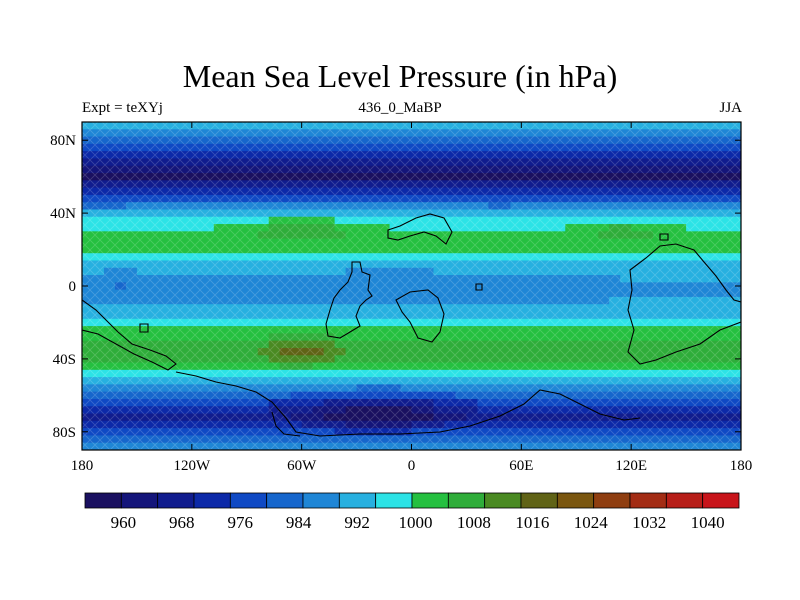 This screenshot has height=600, width=800. I want to click on colorbar-label: 1016, so click(532, 522).